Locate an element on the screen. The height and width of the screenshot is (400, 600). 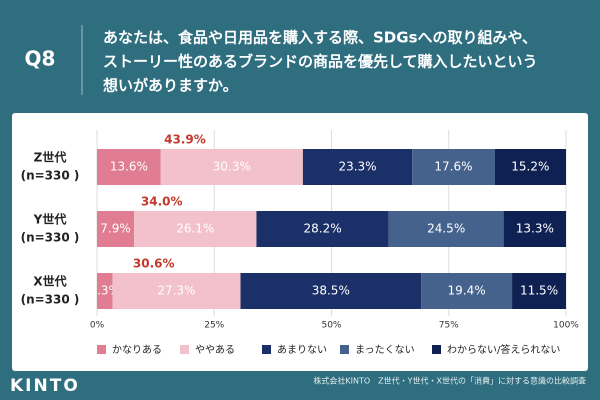
total-label: 43.9% is located at coordinates (185, 140).